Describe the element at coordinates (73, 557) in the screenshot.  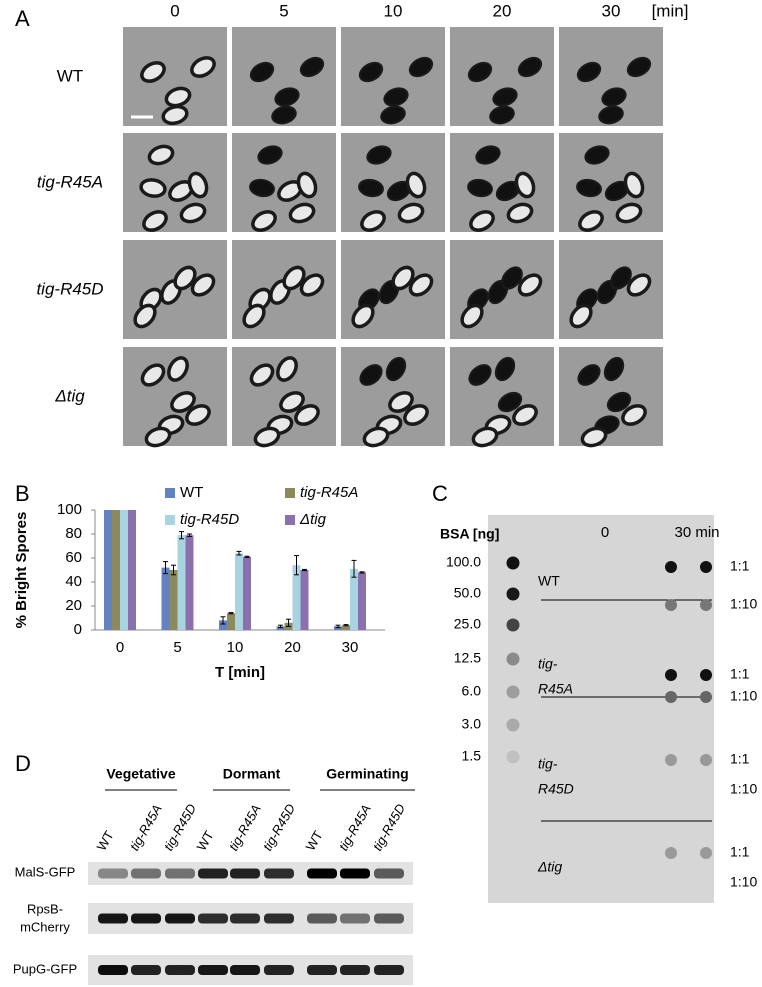
I see `y-tick-label: 60` at that location.